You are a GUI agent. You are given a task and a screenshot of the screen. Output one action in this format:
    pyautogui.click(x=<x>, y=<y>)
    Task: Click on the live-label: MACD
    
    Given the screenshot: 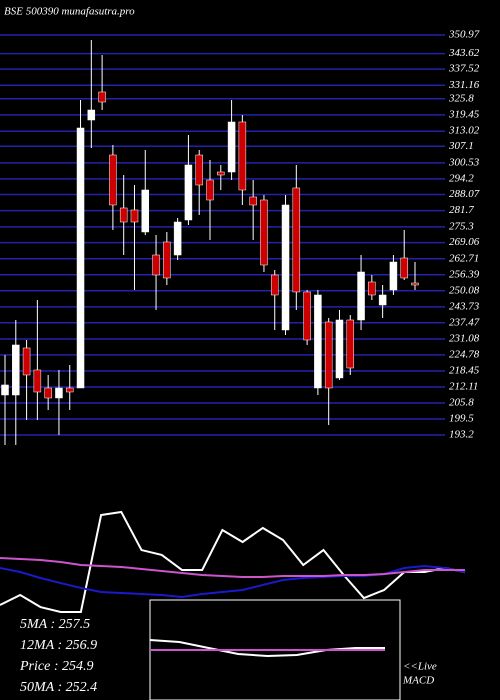 What is the action you would take?
    pyautogui.click(x=418, y=681)
    